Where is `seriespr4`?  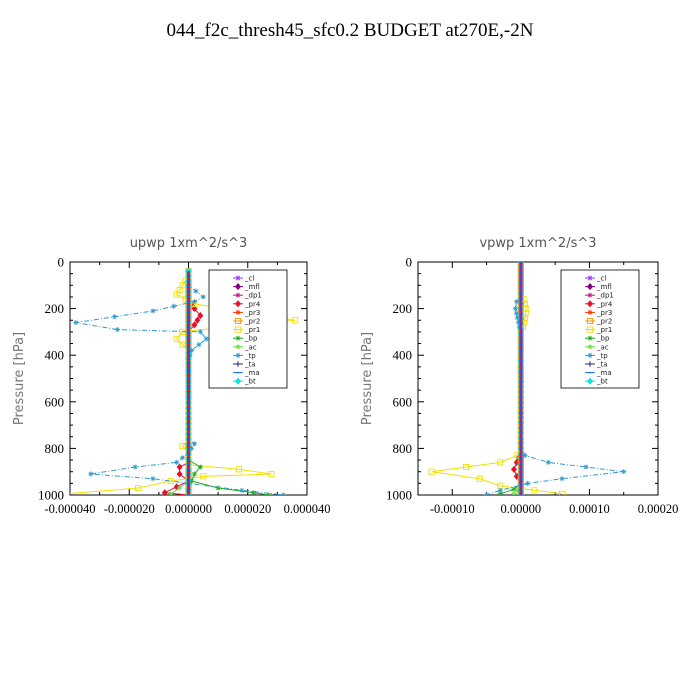
seriespr4 is located at coordinates (182, 395).